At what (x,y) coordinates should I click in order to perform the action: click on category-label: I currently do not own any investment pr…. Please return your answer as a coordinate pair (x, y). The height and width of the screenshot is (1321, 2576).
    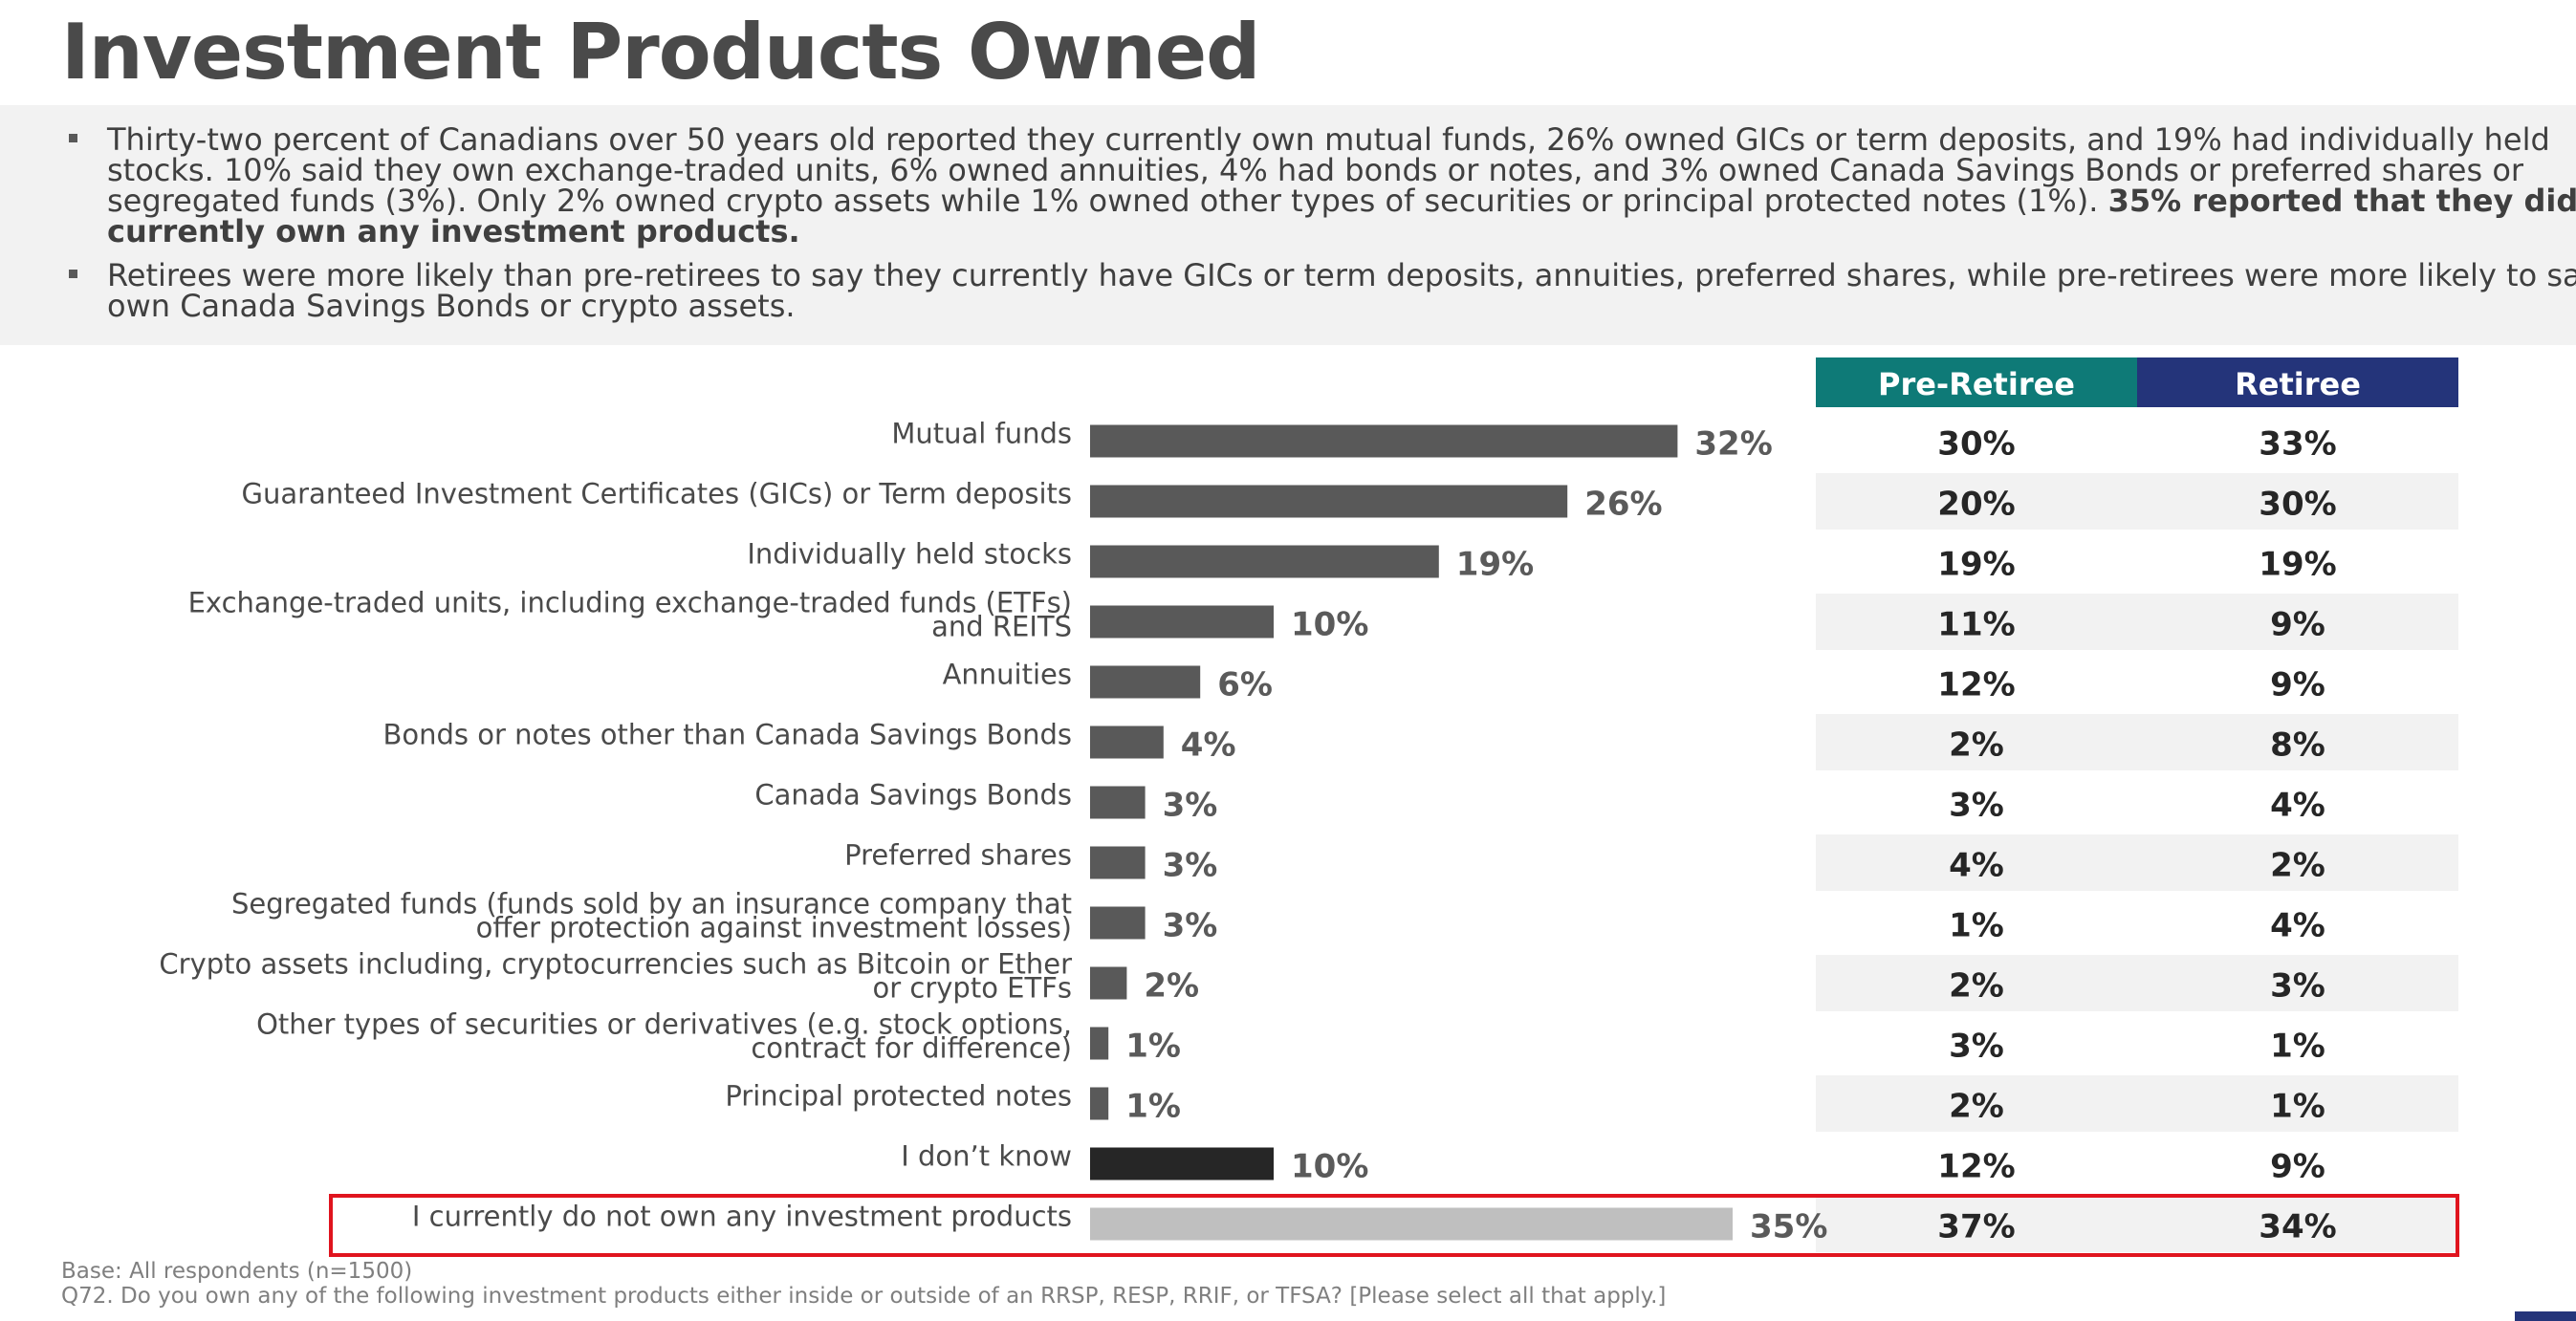
    Looking at the image, I should click on (742, 1217).